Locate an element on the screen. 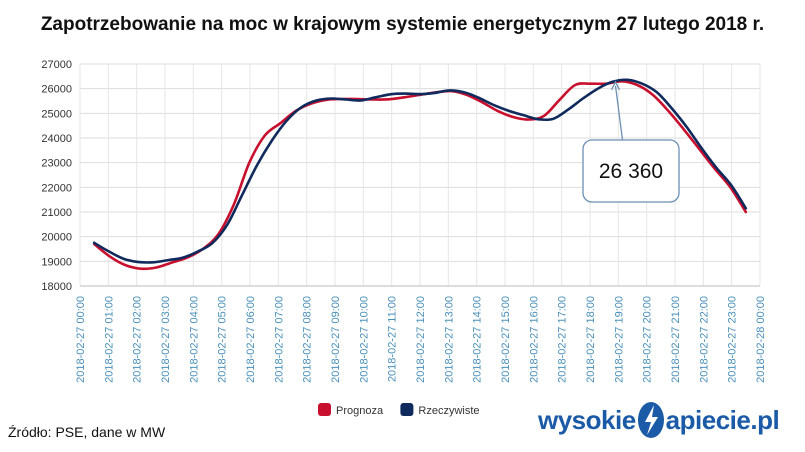 The image size is (805, 452). annotation: 26 360 is located at coordinates (631, 141).